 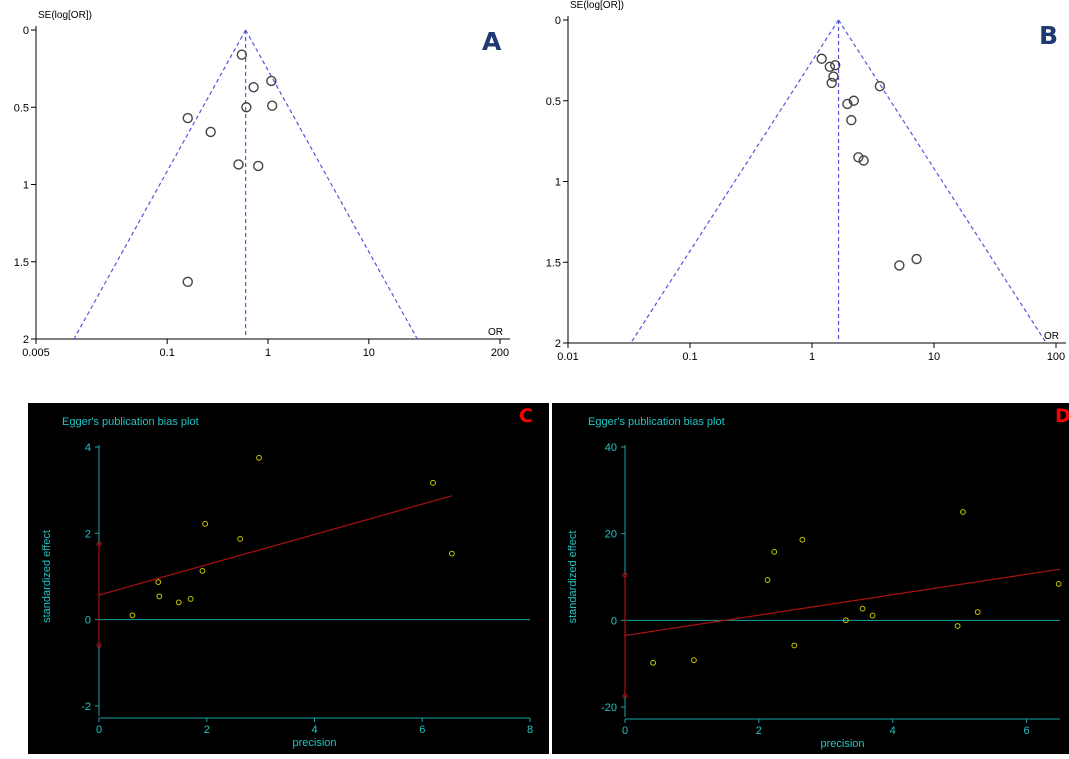 What do you see at coordinates (1056, 357) in the screenshot?
I see `x-tick-label: 100` at bounding box center [1056, 357].